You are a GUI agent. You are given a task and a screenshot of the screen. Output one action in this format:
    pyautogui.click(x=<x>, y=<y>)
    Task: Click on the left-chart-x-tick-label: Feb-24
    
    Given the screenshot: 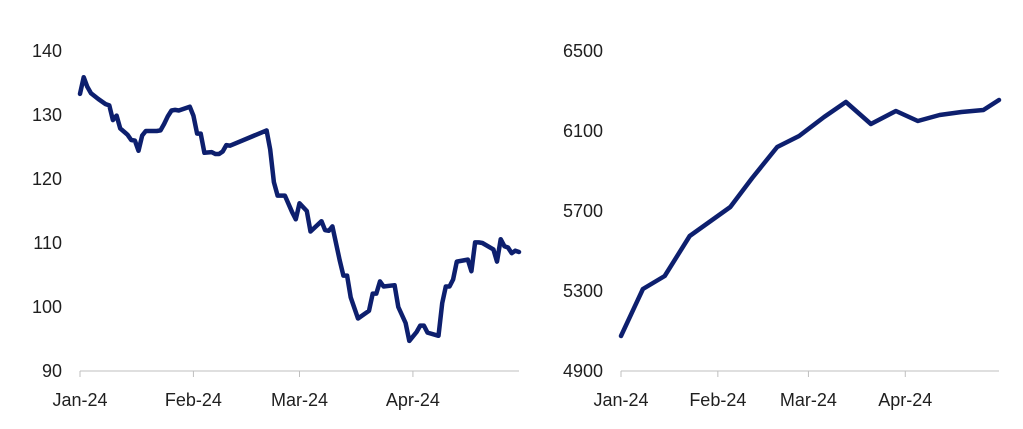 What is the action you would take?
    pyautogui.click(x=193, y=400)
    